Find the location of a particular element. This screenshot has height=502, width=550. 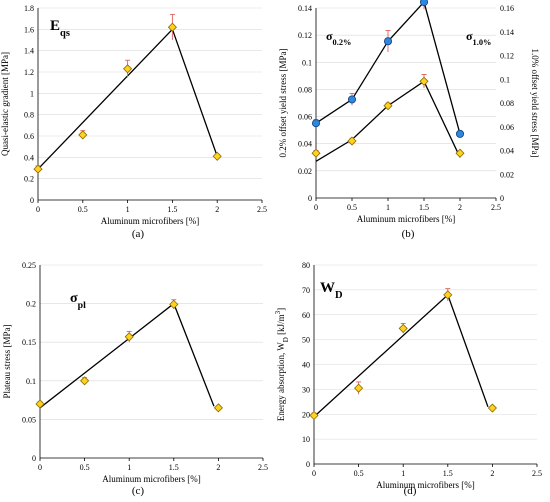

y-right-tick-label: 0.06 is located at coordinates (507, 127).